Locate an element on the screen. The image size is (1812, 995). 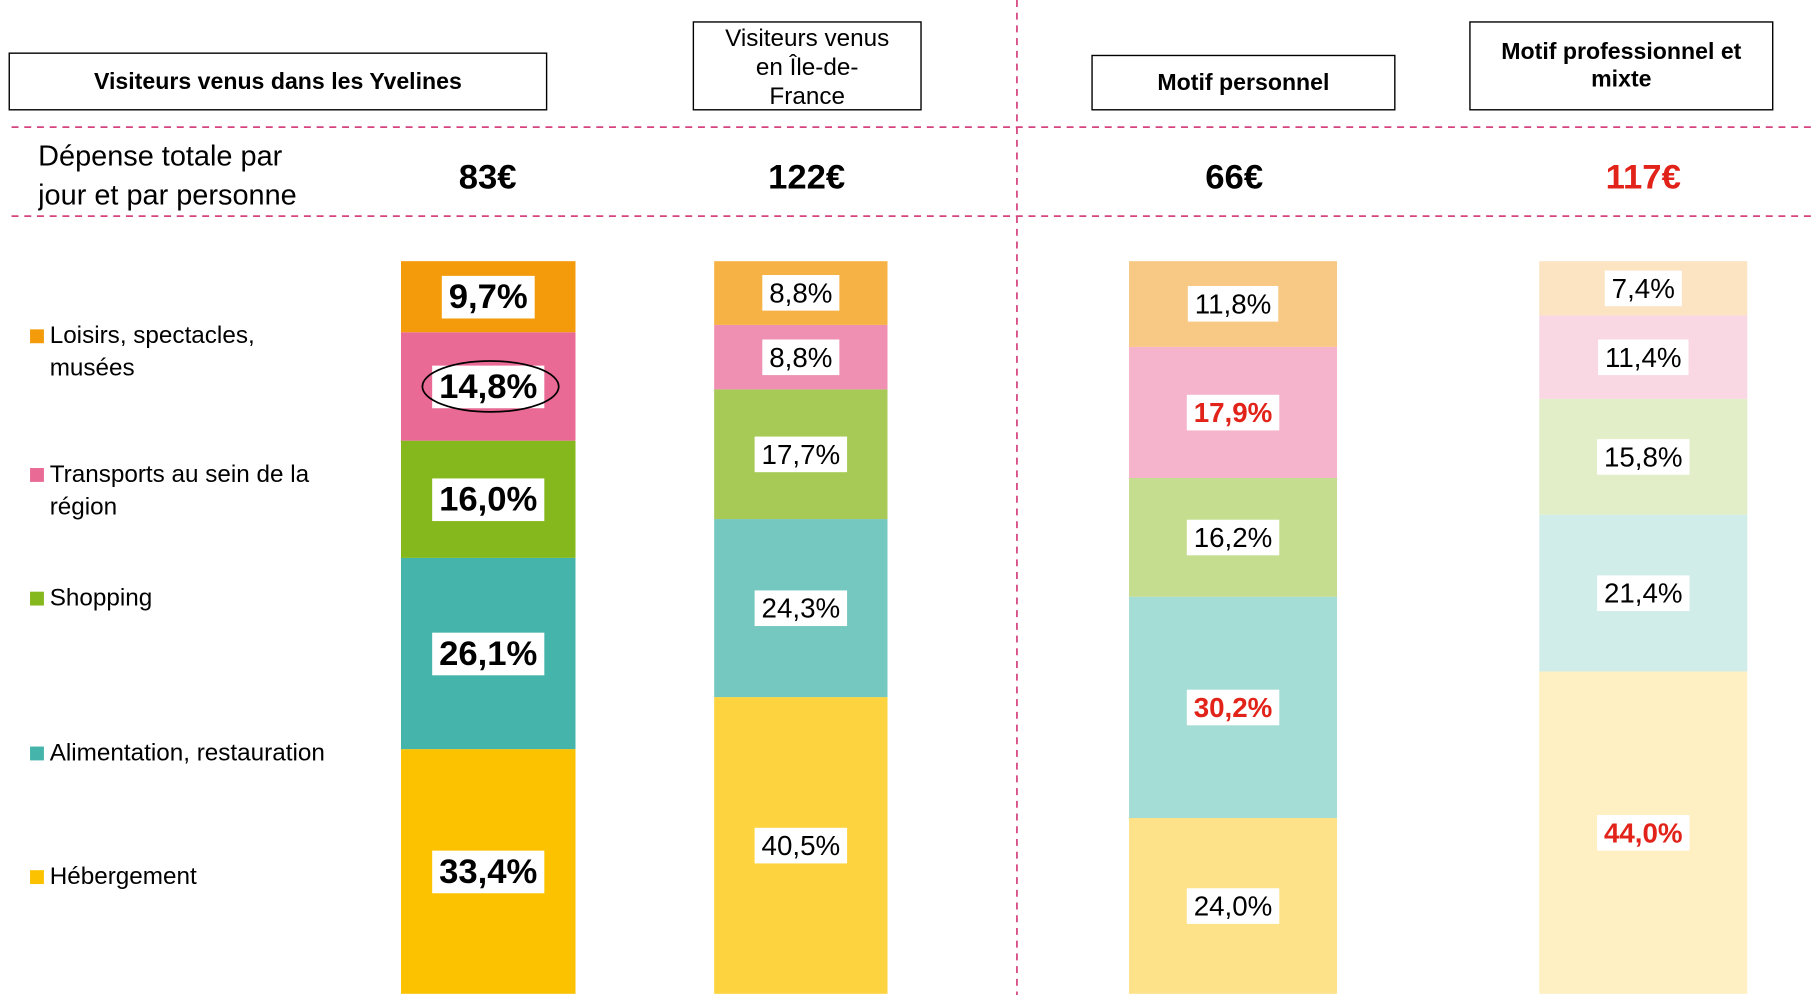
value-label: 16,2% is located at coordinates (1233, 537).